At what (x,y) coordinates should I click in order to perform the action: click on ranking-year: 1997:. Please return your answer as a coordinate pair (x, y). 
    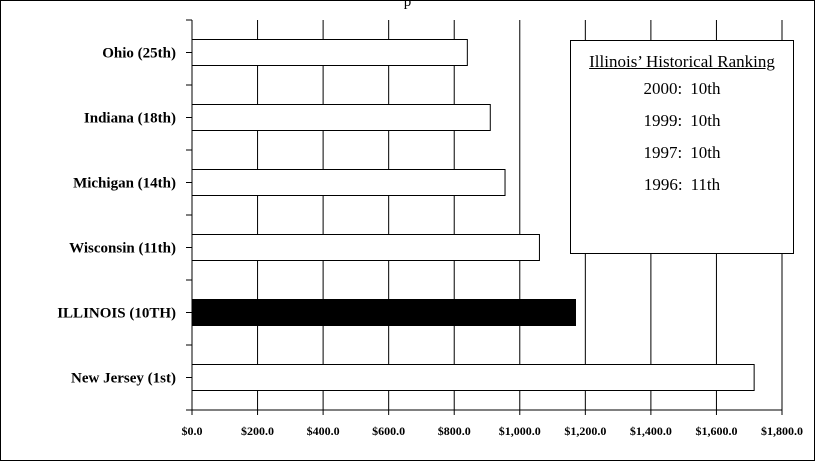
    Looking at the image, I should click on (663, 152).